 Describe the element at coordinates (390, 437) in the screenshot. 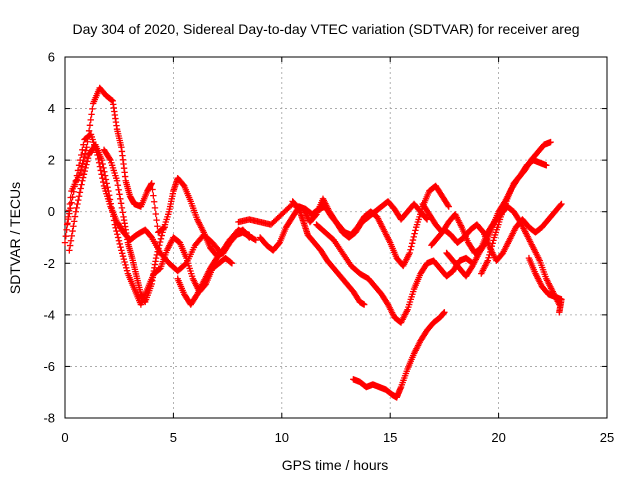

I see `x-tick-label: 15` at that location.